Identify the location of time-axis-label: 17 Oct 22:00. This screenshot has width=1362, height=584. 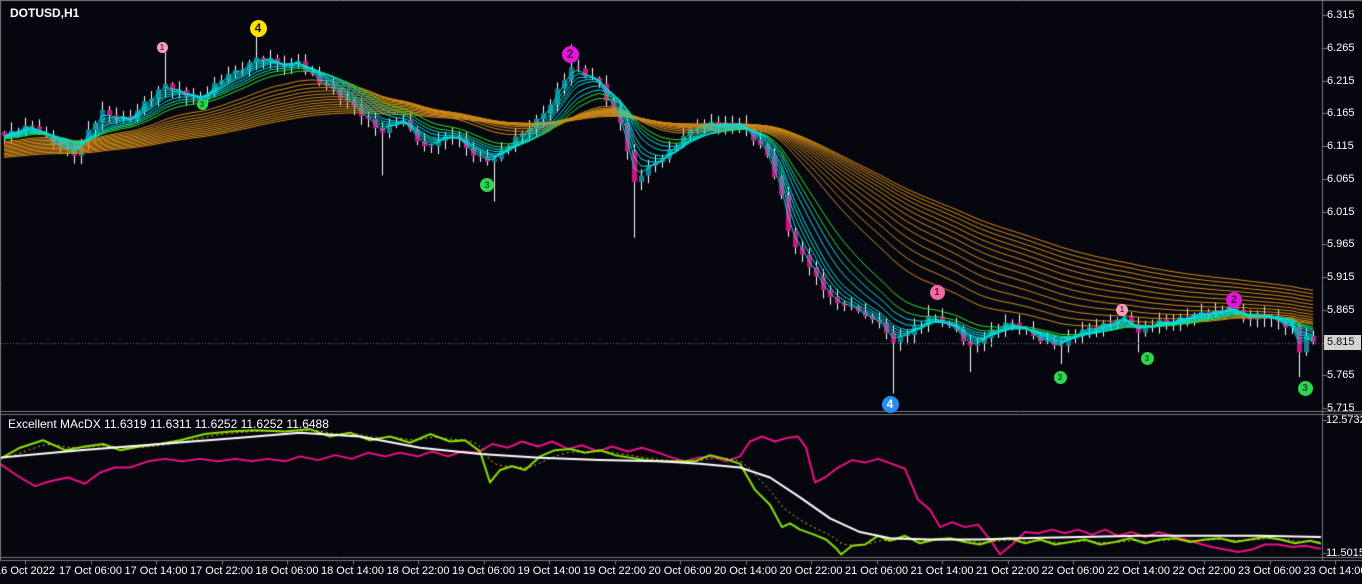
(221, 571).